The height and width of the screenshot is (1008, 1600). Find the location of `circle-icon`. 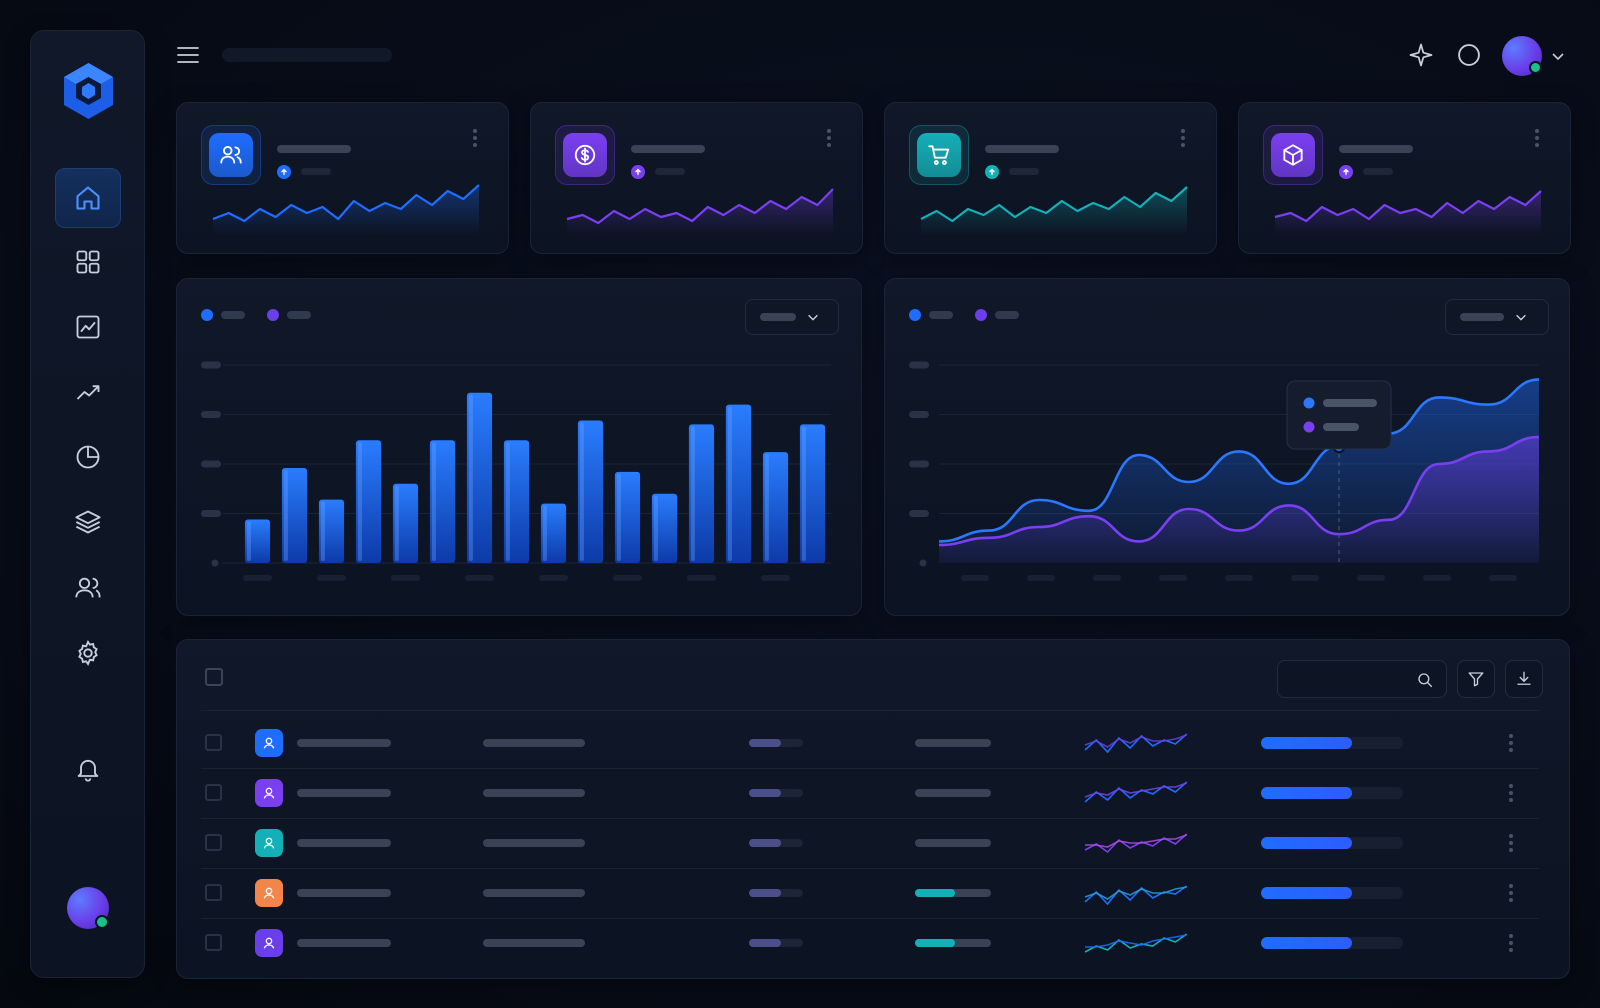

circle-icon is located at coordinates (1469, 55).